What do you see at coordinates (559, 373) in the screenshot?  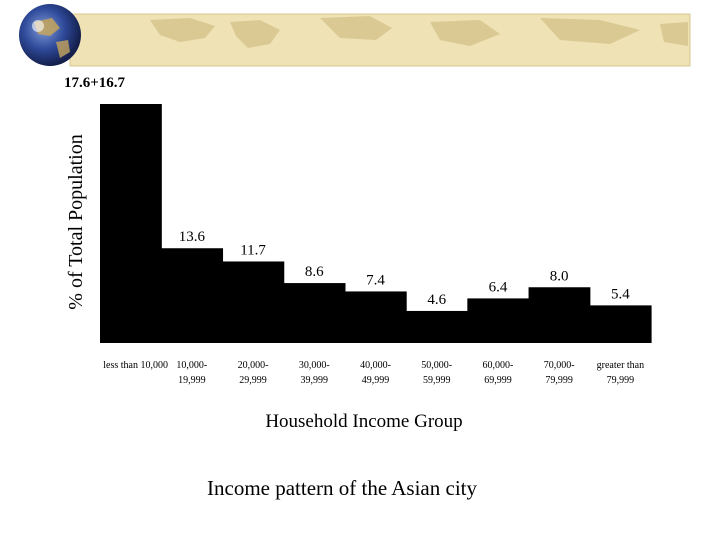 I see `category-label-7: 70,000-79,999` at bounding box center [559, 373].